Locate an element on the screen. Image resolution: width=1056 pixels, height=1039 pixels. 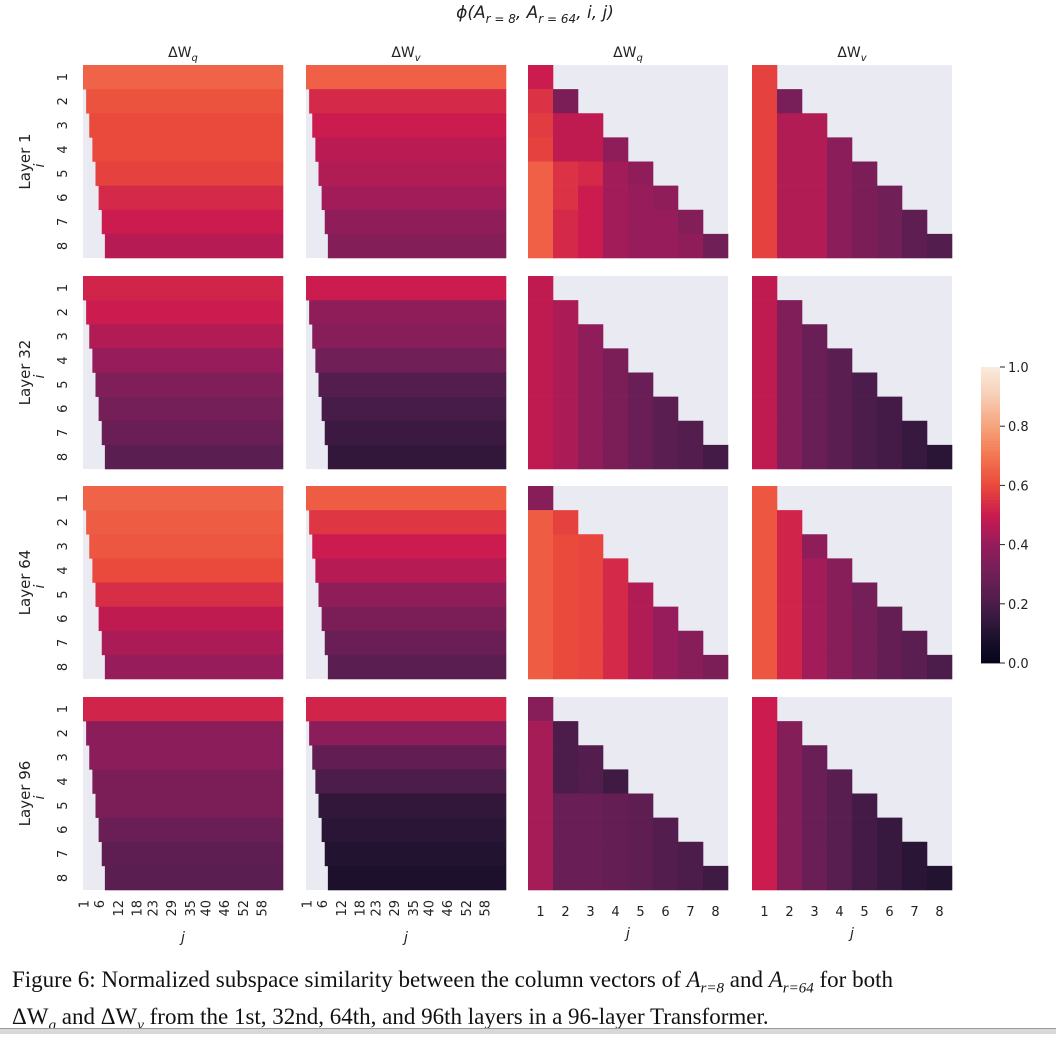
x-tick-label: 58 is located at coordinates (486, 908).